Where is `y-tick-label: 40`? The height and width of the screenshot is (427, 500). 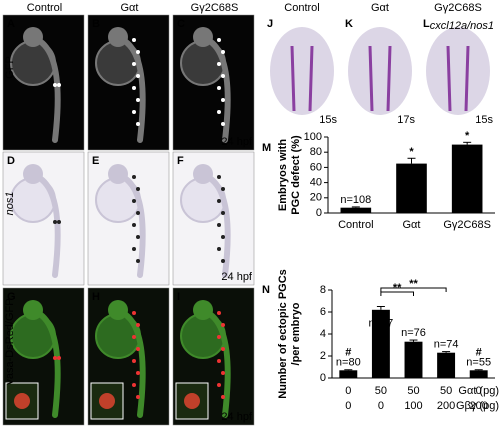
y-tick-label: 40 is located at coordinates (316, 183).